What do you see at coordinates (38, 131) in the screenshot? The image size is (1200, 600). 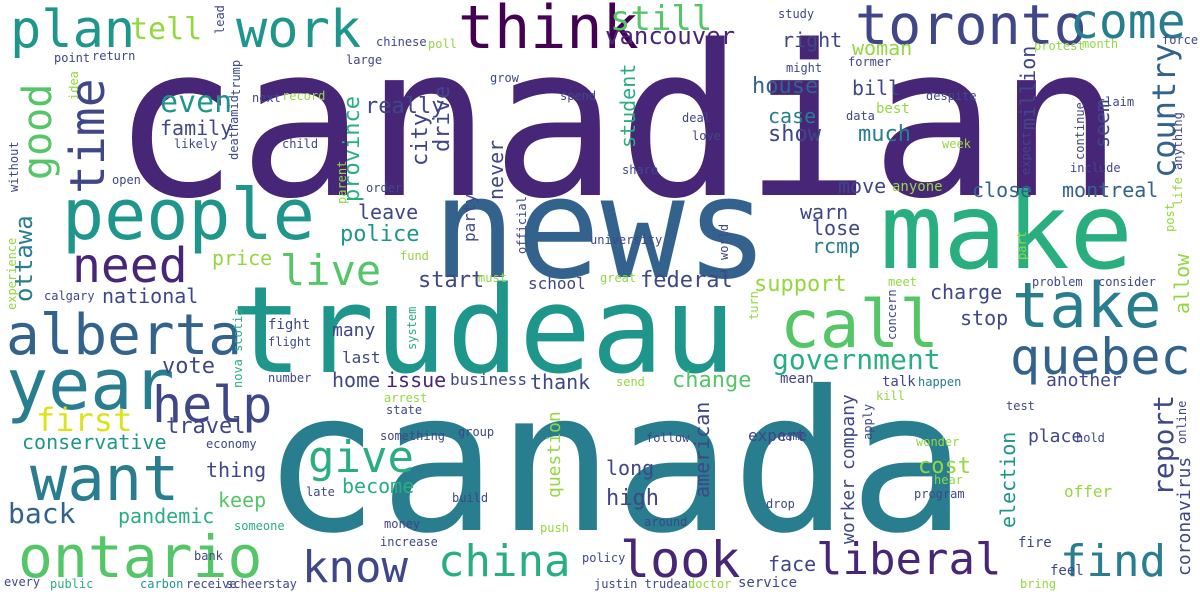 I see `word: good` at bounding box center [38, 131].